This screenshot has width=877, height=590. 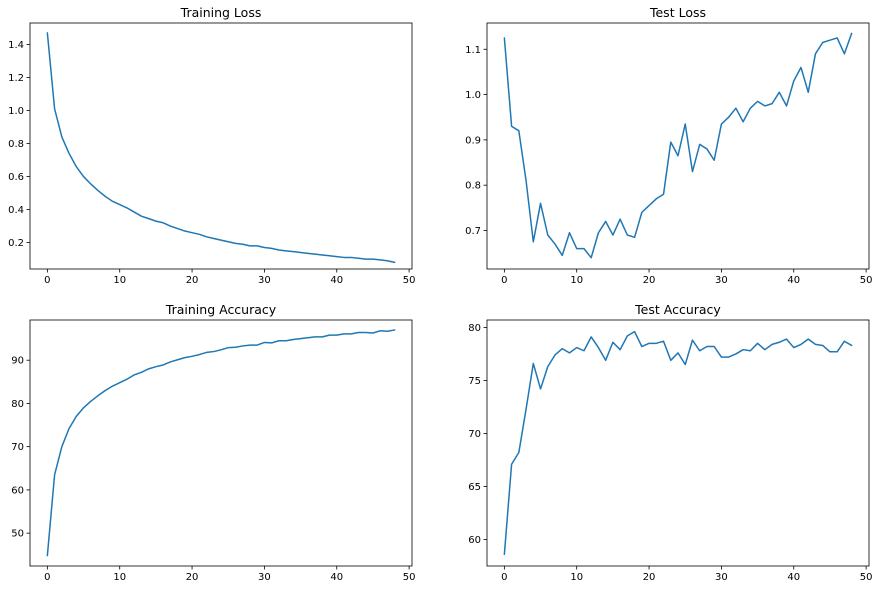 What do you see at coordinates (793, 577) in the screenshot?
I see `test-accuracy-x-tick-label: 40` at bounding box center [793, 577].